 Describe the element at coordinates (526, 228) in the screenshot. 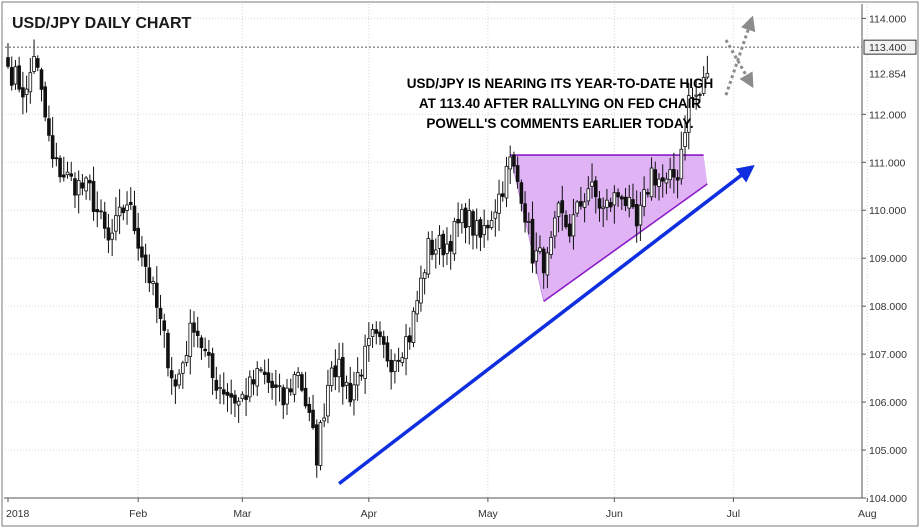

I see `triangle-left-edge` at that location.